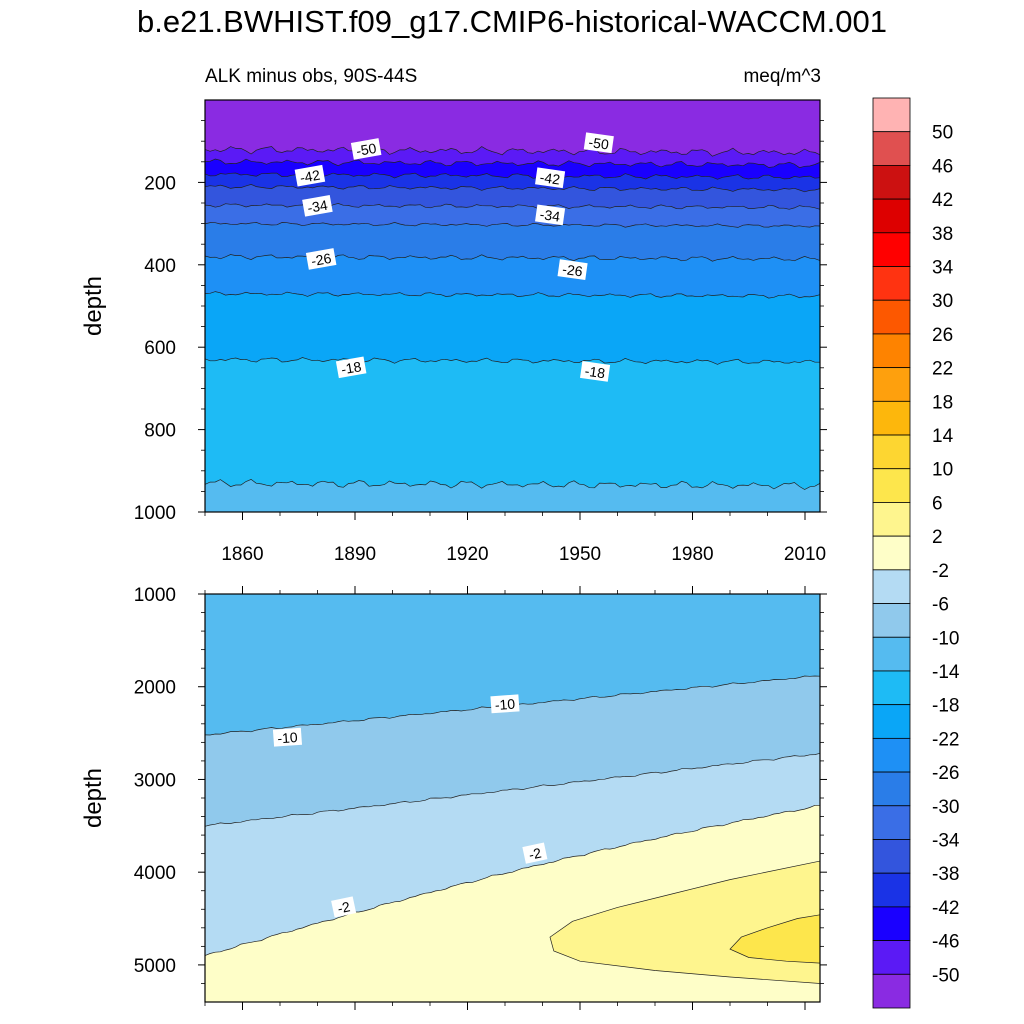 The image size is (1024, 1024). Describe the element at coordinates (155, 966) in the screenshot. I see `lower-ytick-label-5000: 5000` at that location.